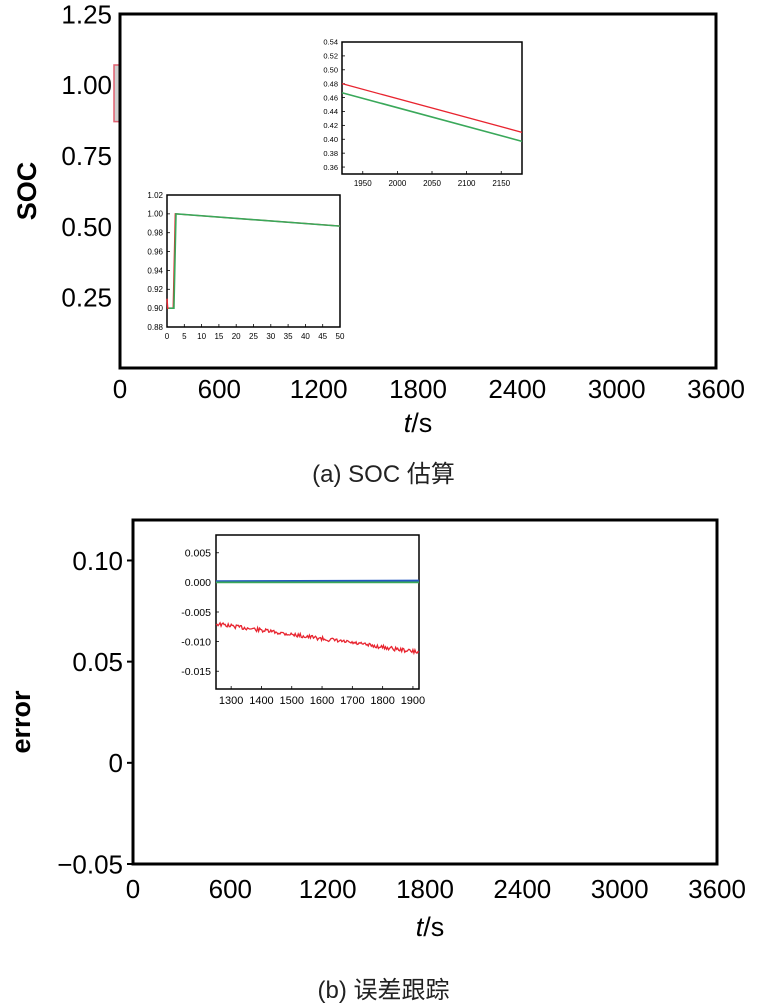  I want to click on chart-a-inset-left-x-tick-label: 50, so click(340, 336).